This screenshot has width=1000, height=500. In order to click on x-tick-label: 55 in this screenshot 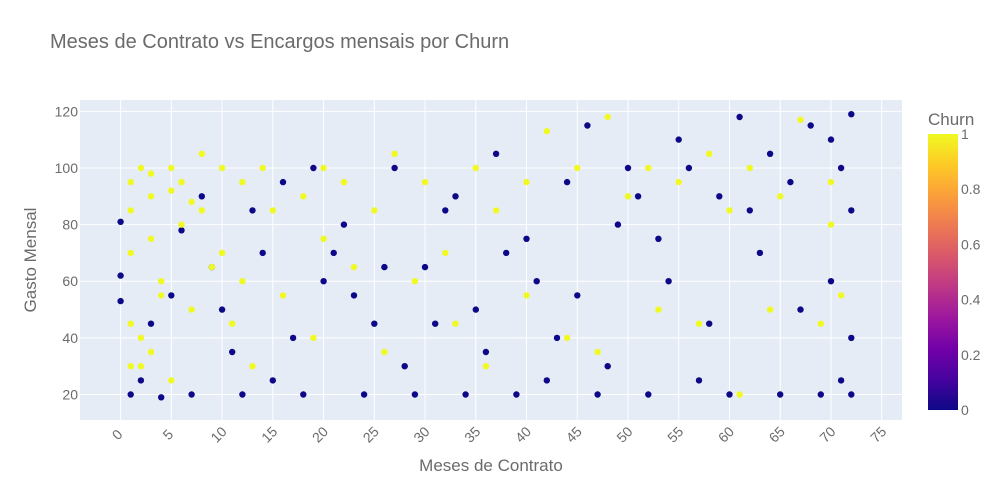, I will do `click(675, 434)`.